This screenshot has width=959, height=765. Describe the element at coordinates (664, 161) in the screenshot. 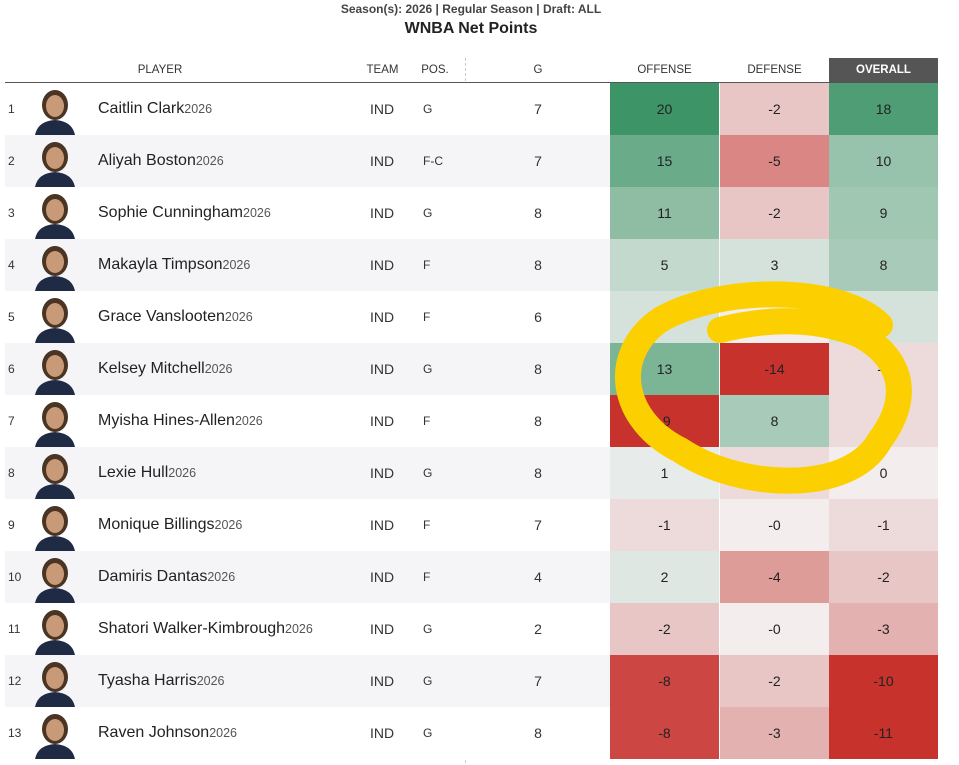

I see `offense: 15` at that location.